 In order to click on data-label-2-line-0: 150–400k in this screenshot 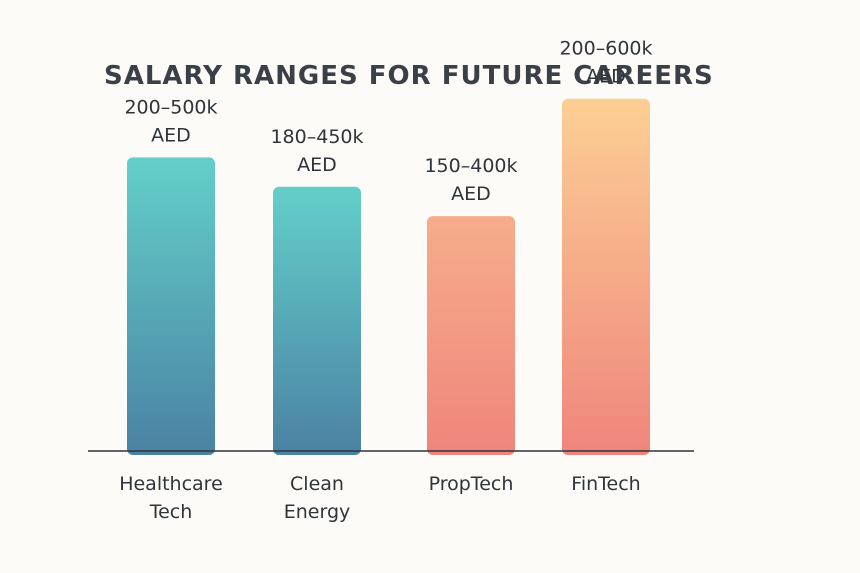, I will do `click(470, 166)`.